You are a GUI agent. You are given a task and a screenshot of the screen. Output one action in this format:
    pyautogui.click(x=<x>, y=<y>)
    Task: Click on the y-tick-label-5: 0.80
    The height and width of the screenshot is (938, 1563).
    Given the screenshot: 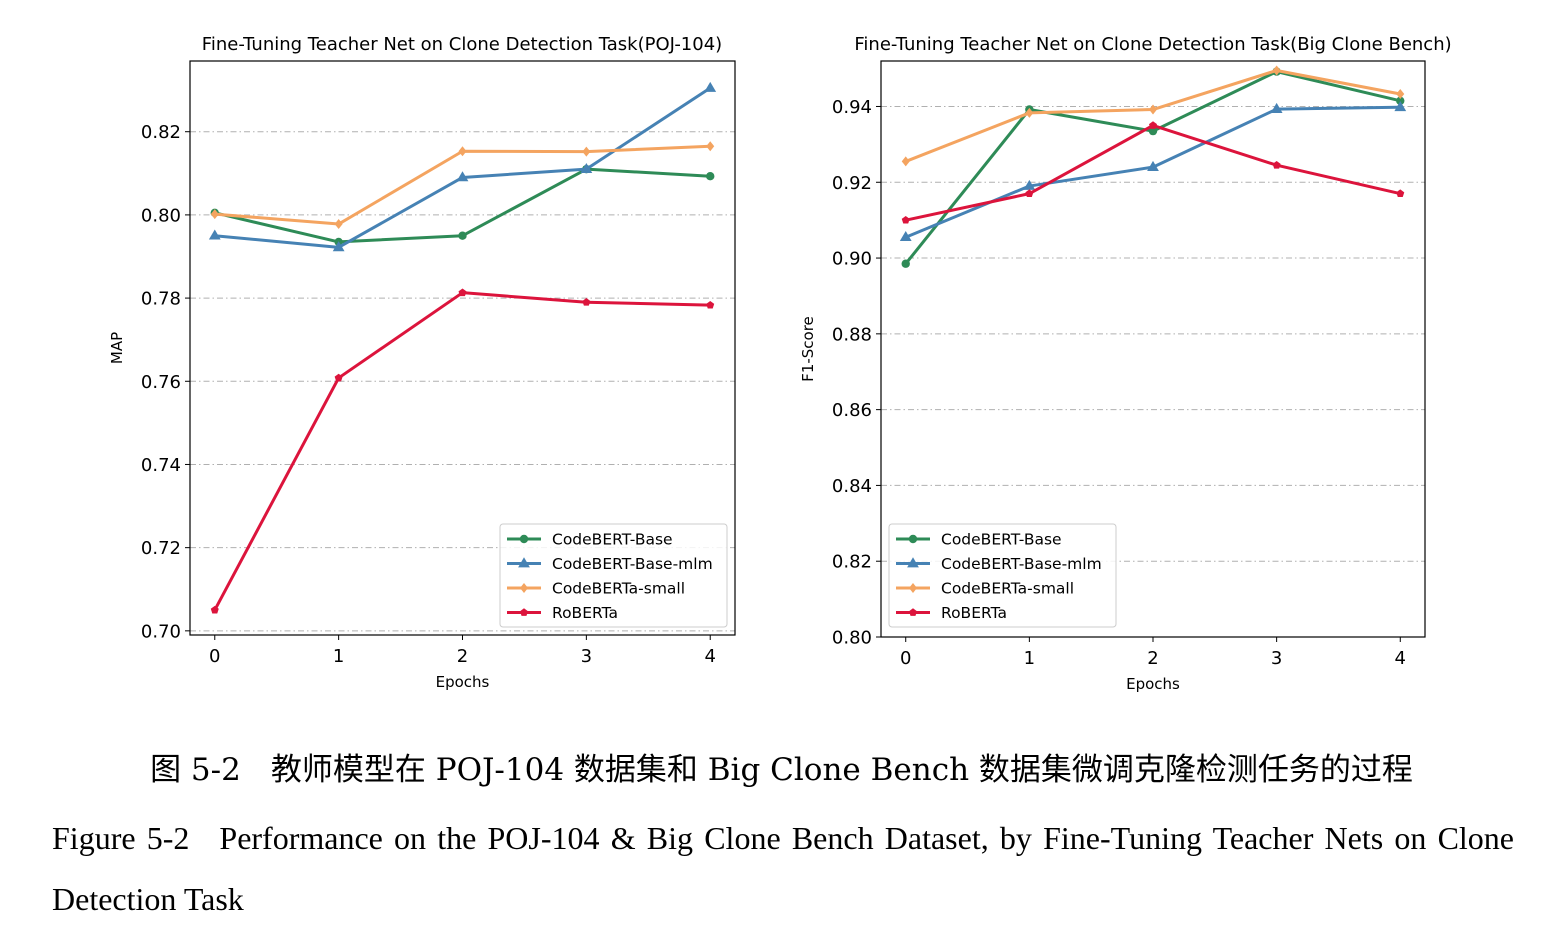 What is the action you would take?
    pyautogui.click(x=161, y=215)
    